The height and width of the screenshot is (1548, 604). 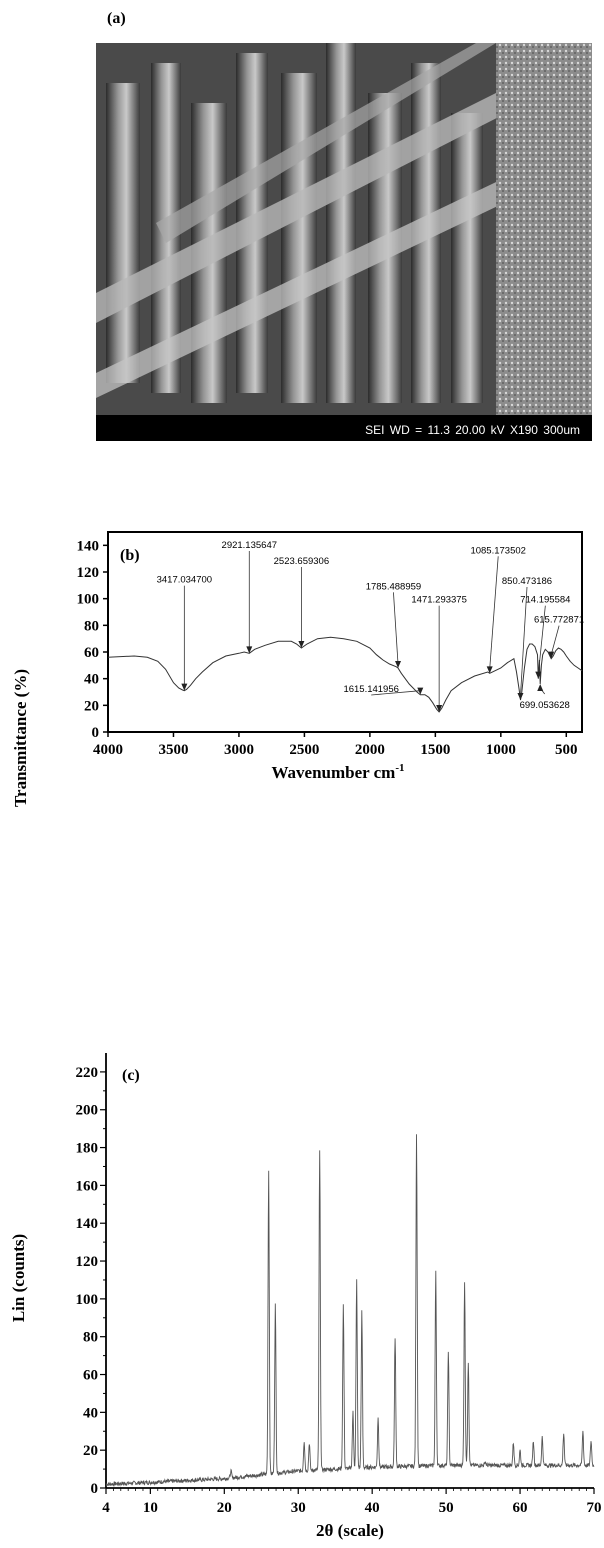 I want to click on xrd-y-tick-label: 220, so click(x=87, y=1073).